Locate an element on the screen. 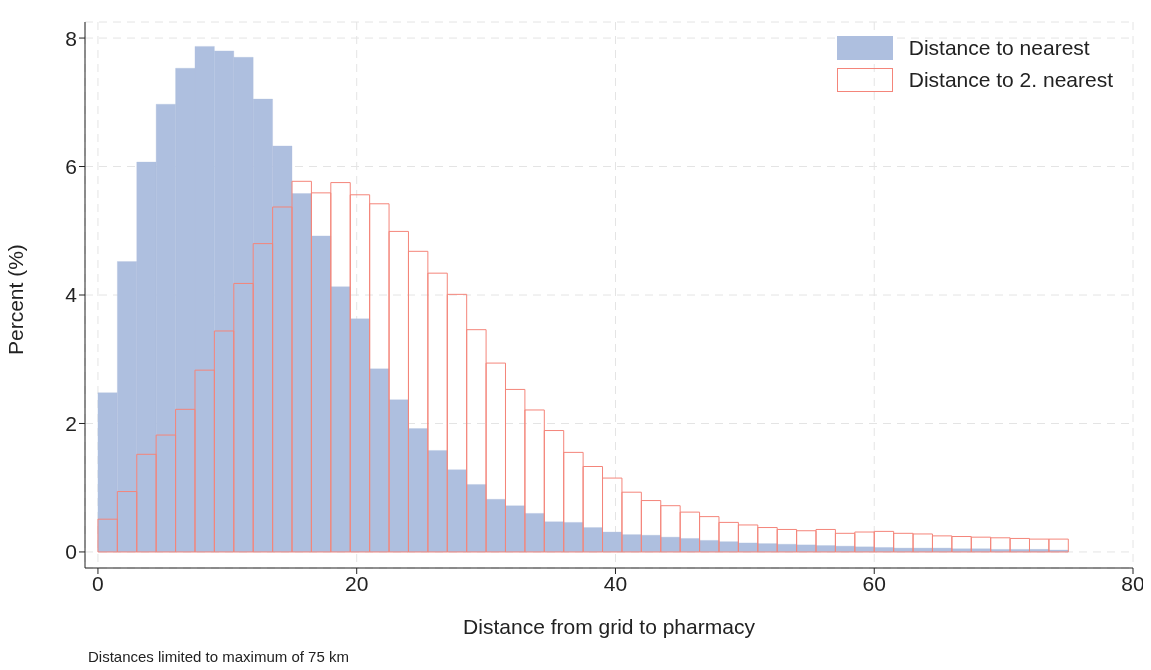 The height and width of the screenshot is (670, 1151). y-axis-title: Percent (%) is located at coordinates (16, 299).